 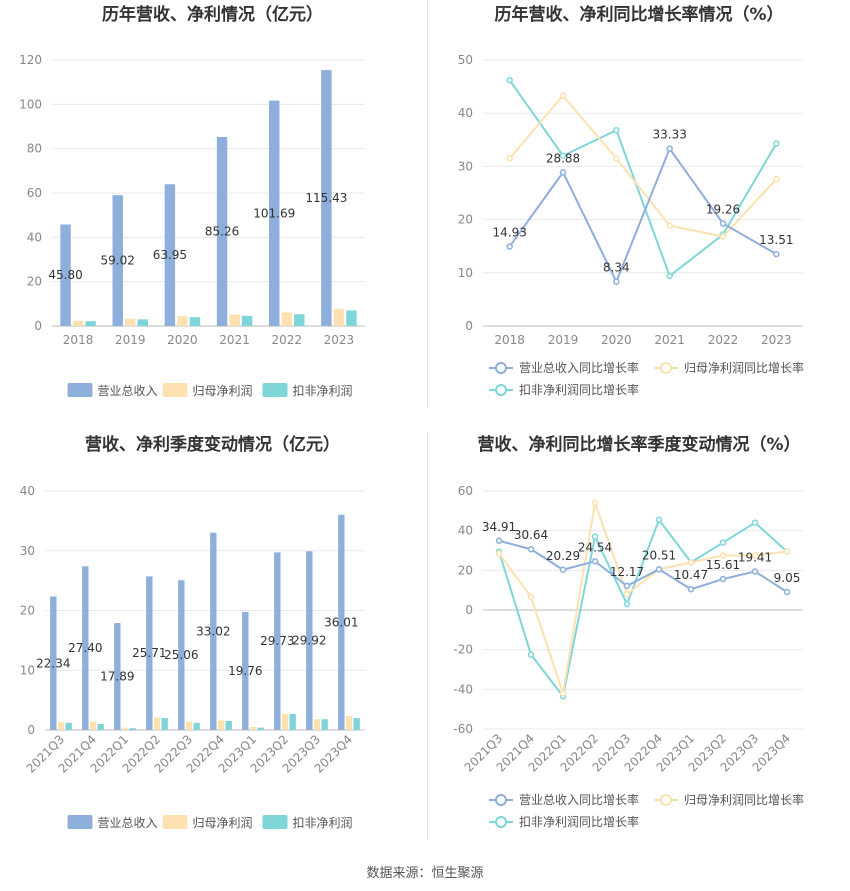 What do you see at coordinates (182, 340) in the screenshot?
I see `x-tick-label: 2020` at bounding box center [182, 340].